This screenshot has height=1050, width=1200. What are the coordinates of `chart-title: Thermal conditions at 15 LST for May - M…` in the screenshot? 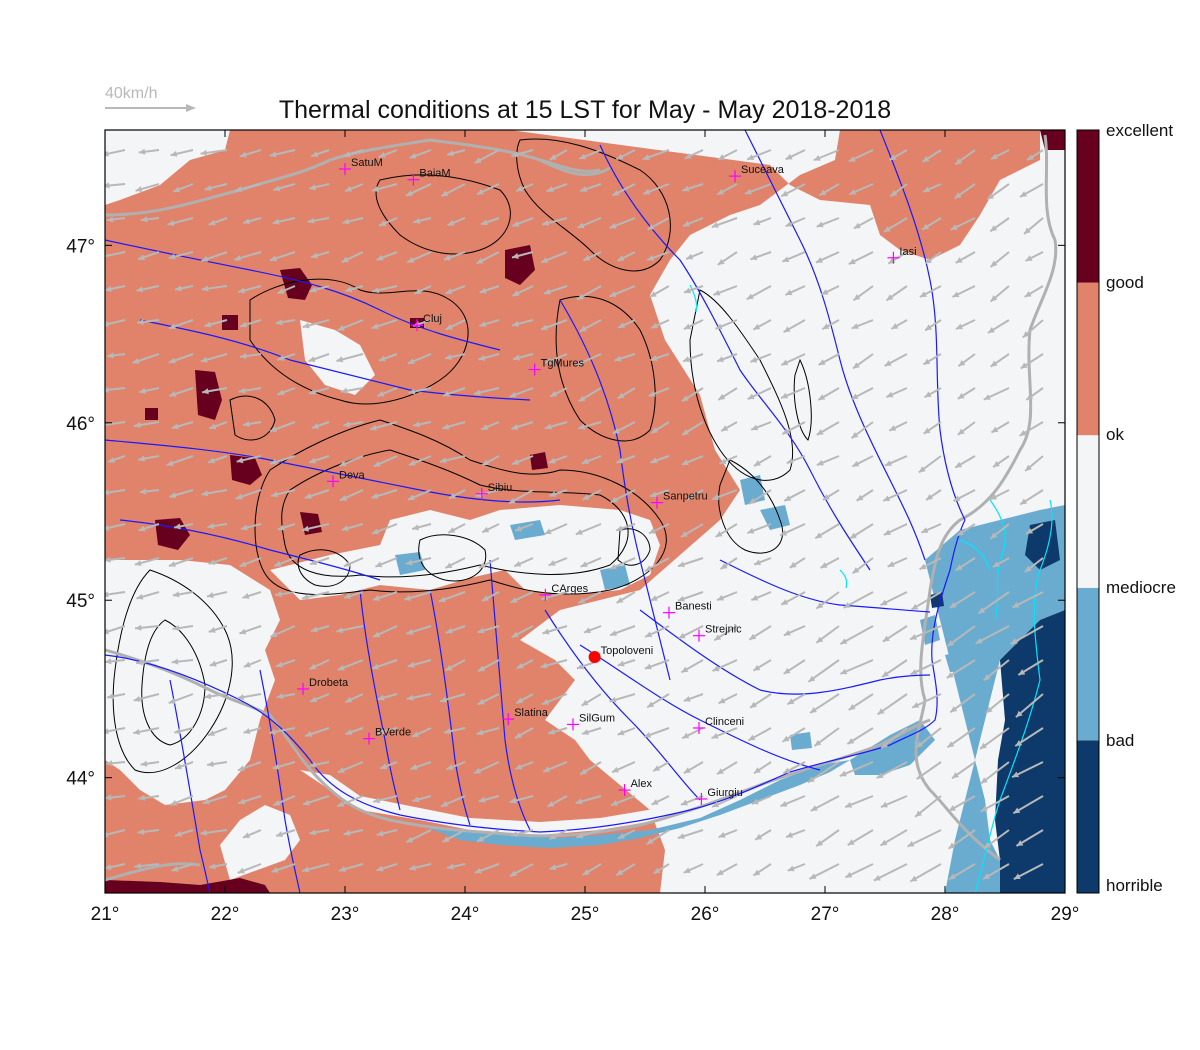 It's located at (585, 110).